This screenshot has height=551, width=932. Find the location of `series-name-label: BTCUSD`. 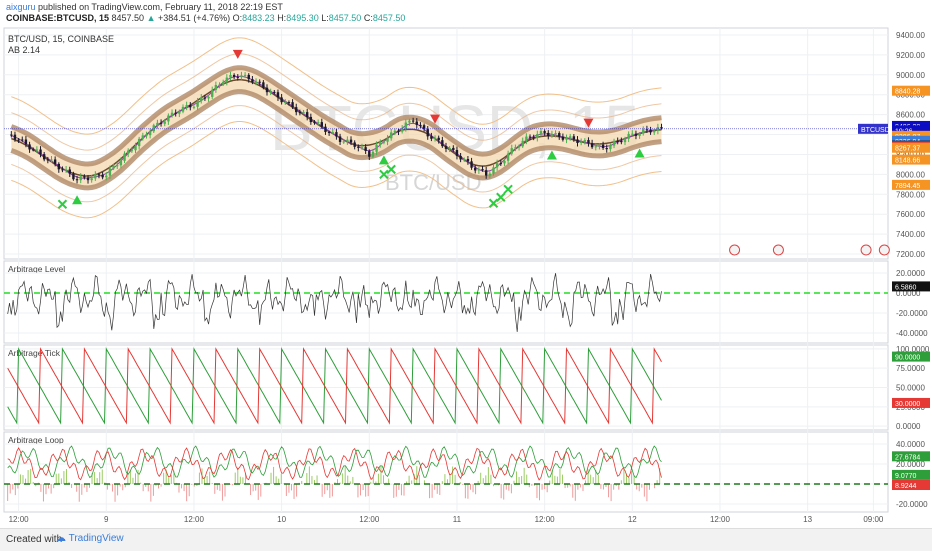

series-name-label: BTCUSD is located at coordinates (875, 130).